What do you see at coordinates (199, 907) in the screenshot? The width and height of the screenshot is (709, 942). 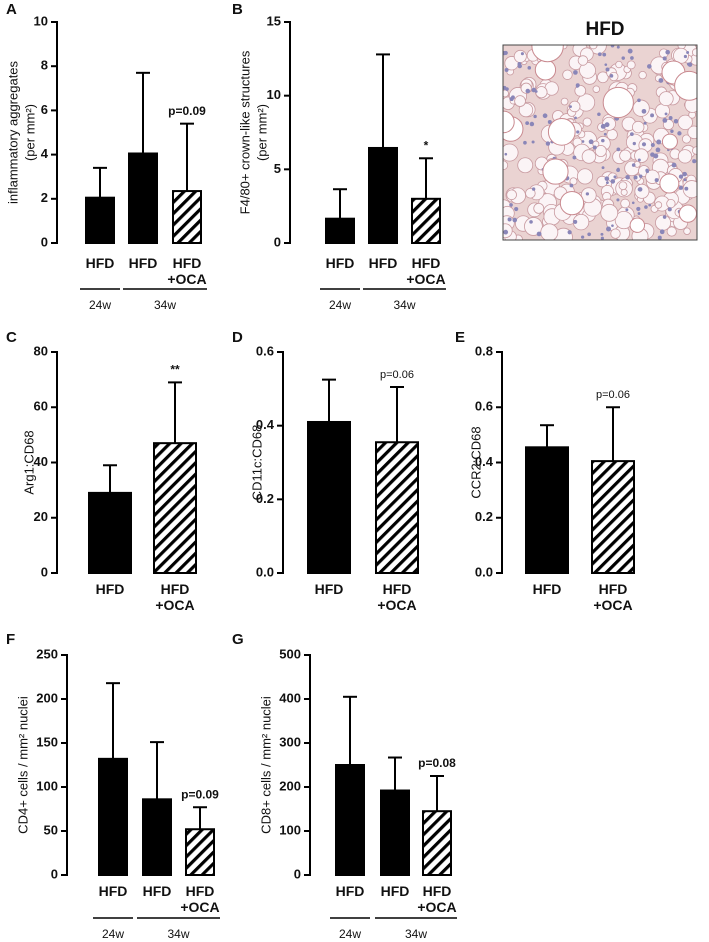 I see `x-tick-label-line: +OCA` at bounding box center [199, 907].